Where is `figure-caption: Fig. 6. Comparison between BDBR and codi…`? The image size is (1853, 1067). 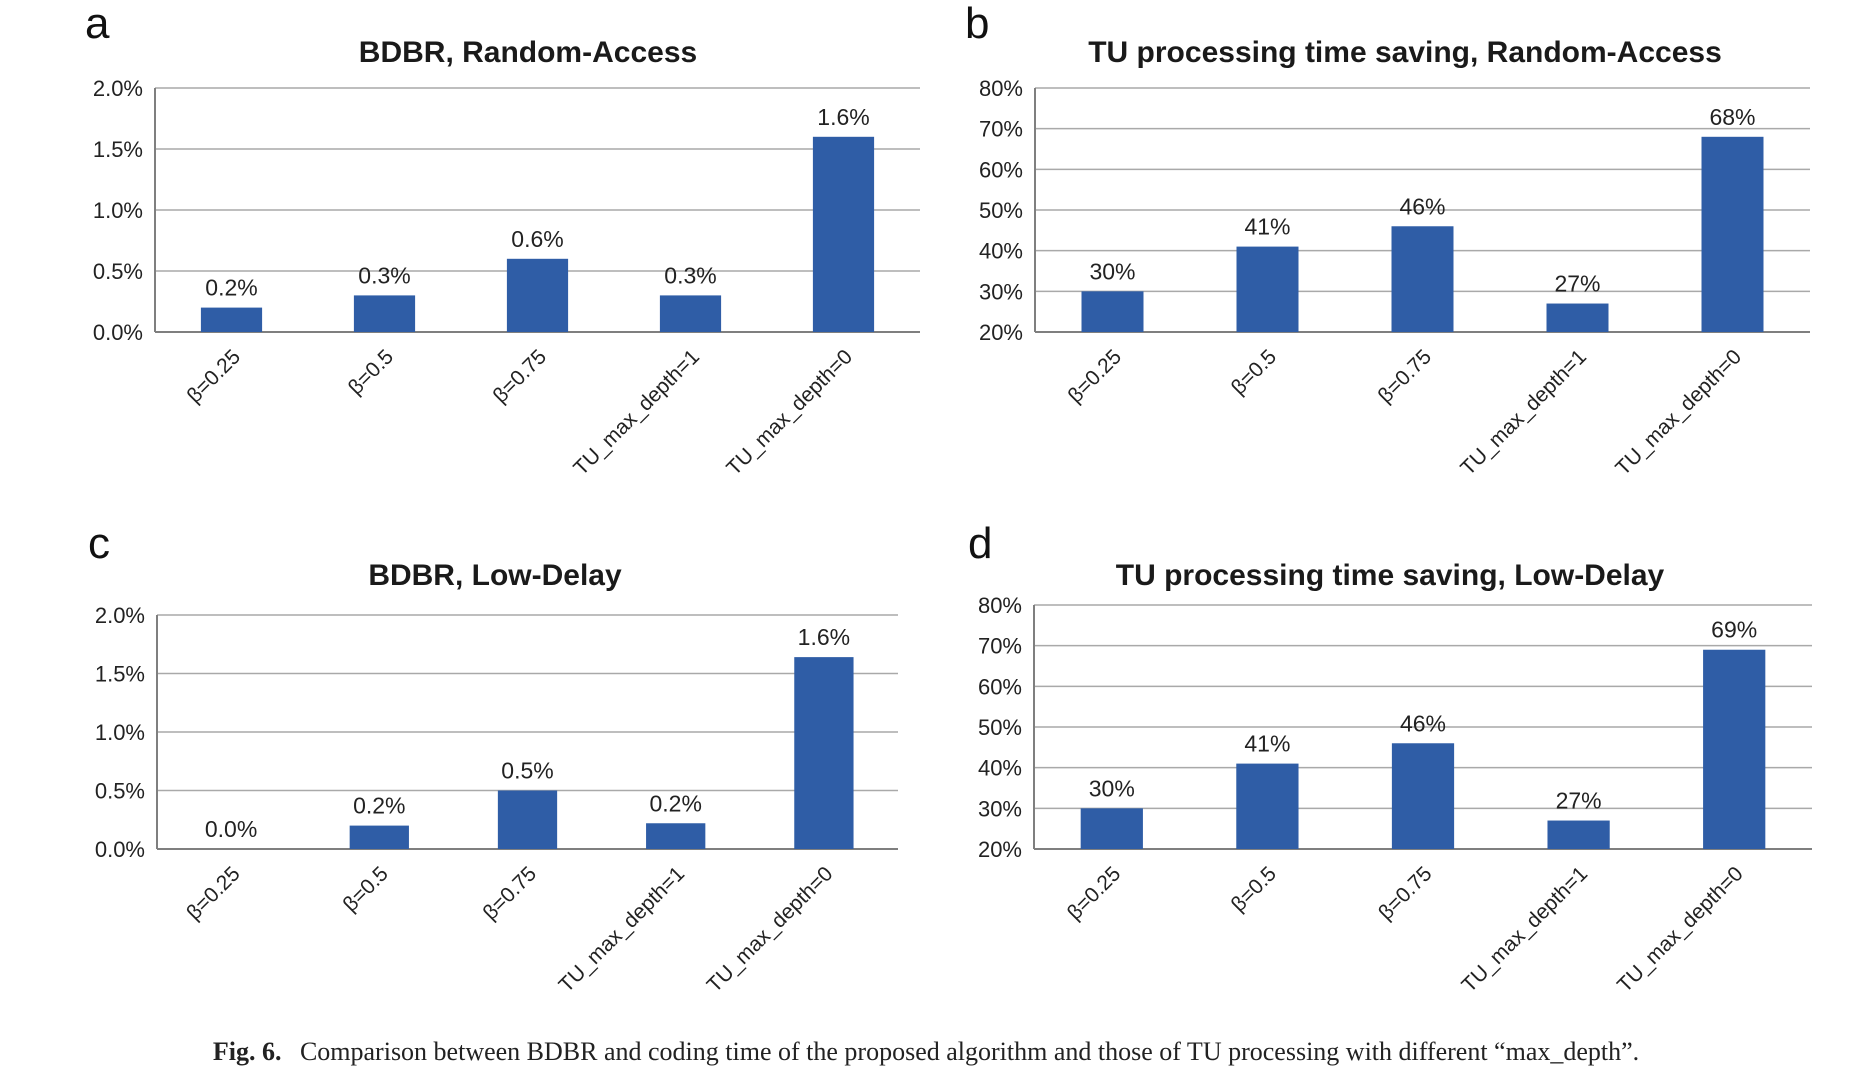
figure-caption: Fig. 6. Comparison between BDBR and codi… is located at coordinates (926, 1051).